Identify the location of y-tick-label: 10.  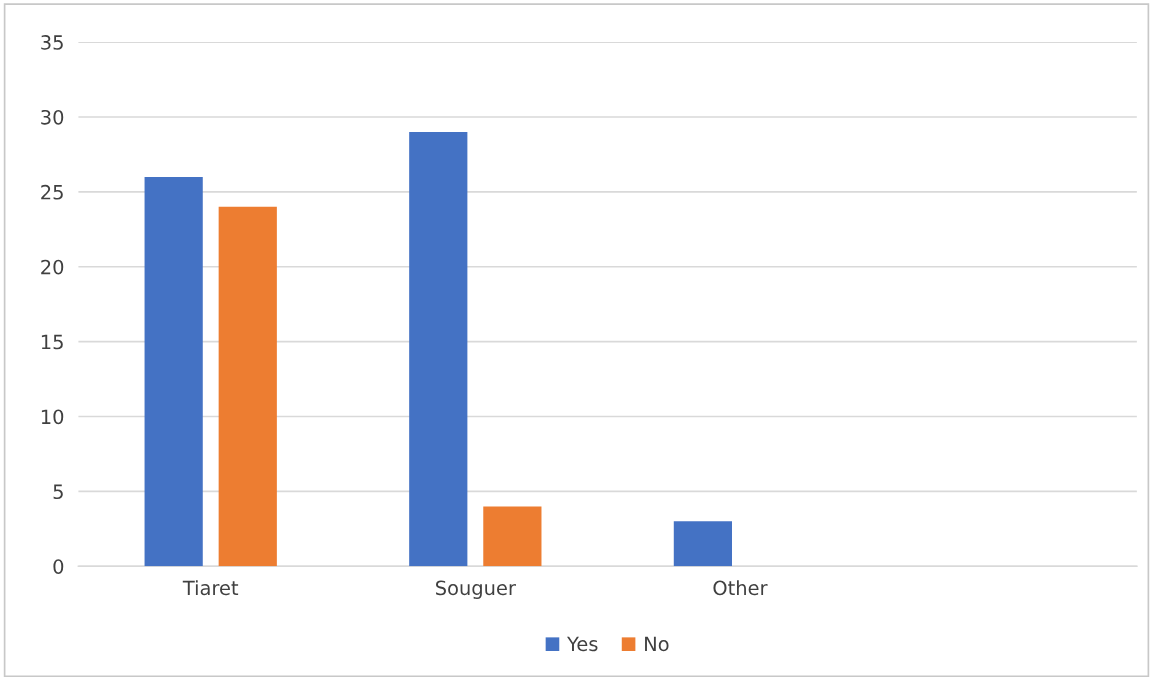
(52, 417).